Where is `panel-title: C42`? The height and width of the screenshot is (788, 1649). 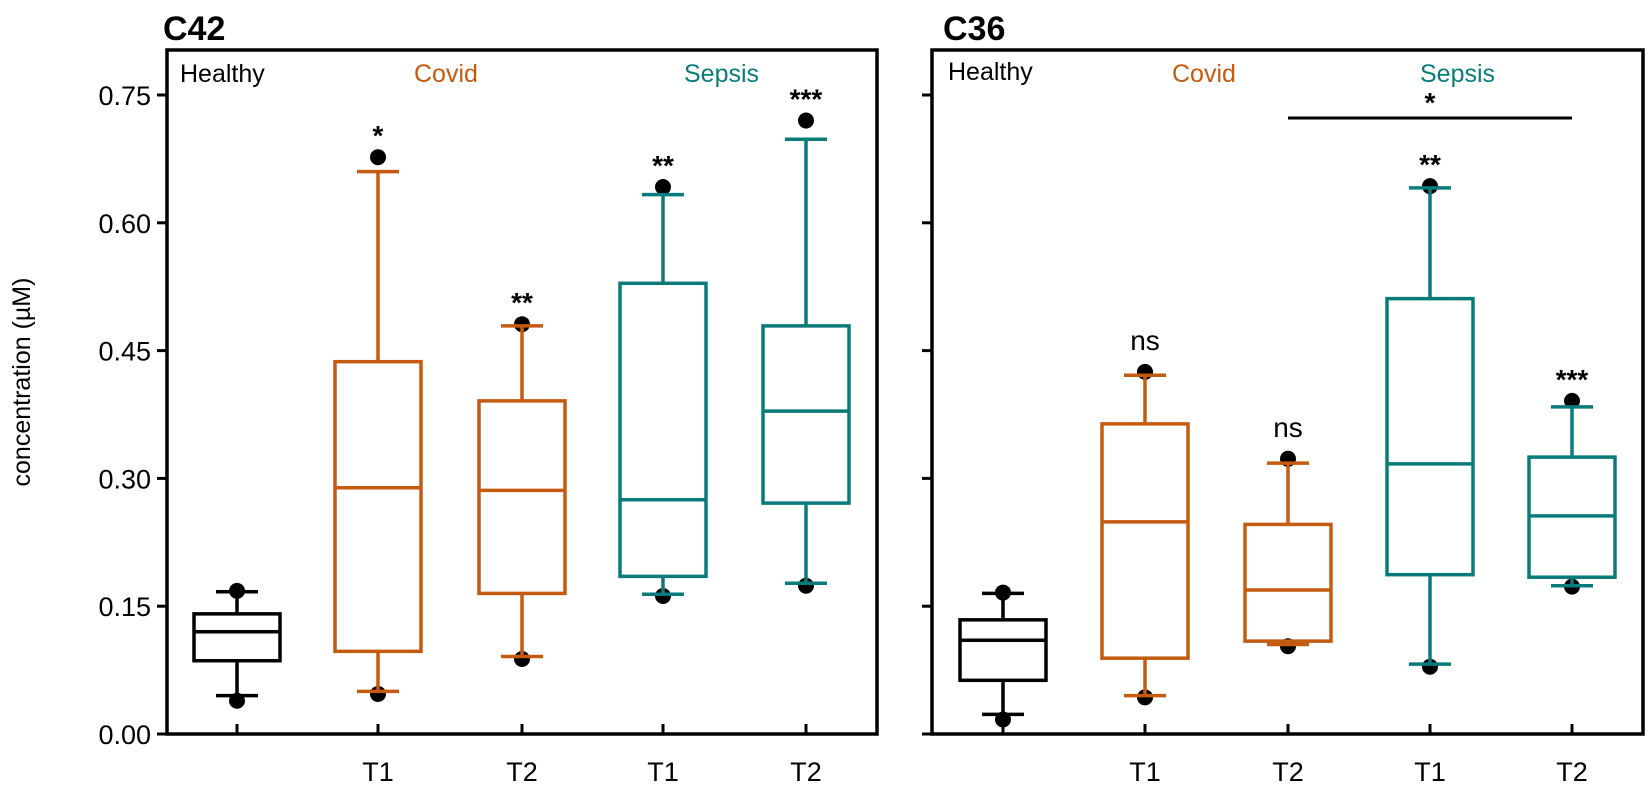
panel-title: C42 is located at coordinates (194, 29).